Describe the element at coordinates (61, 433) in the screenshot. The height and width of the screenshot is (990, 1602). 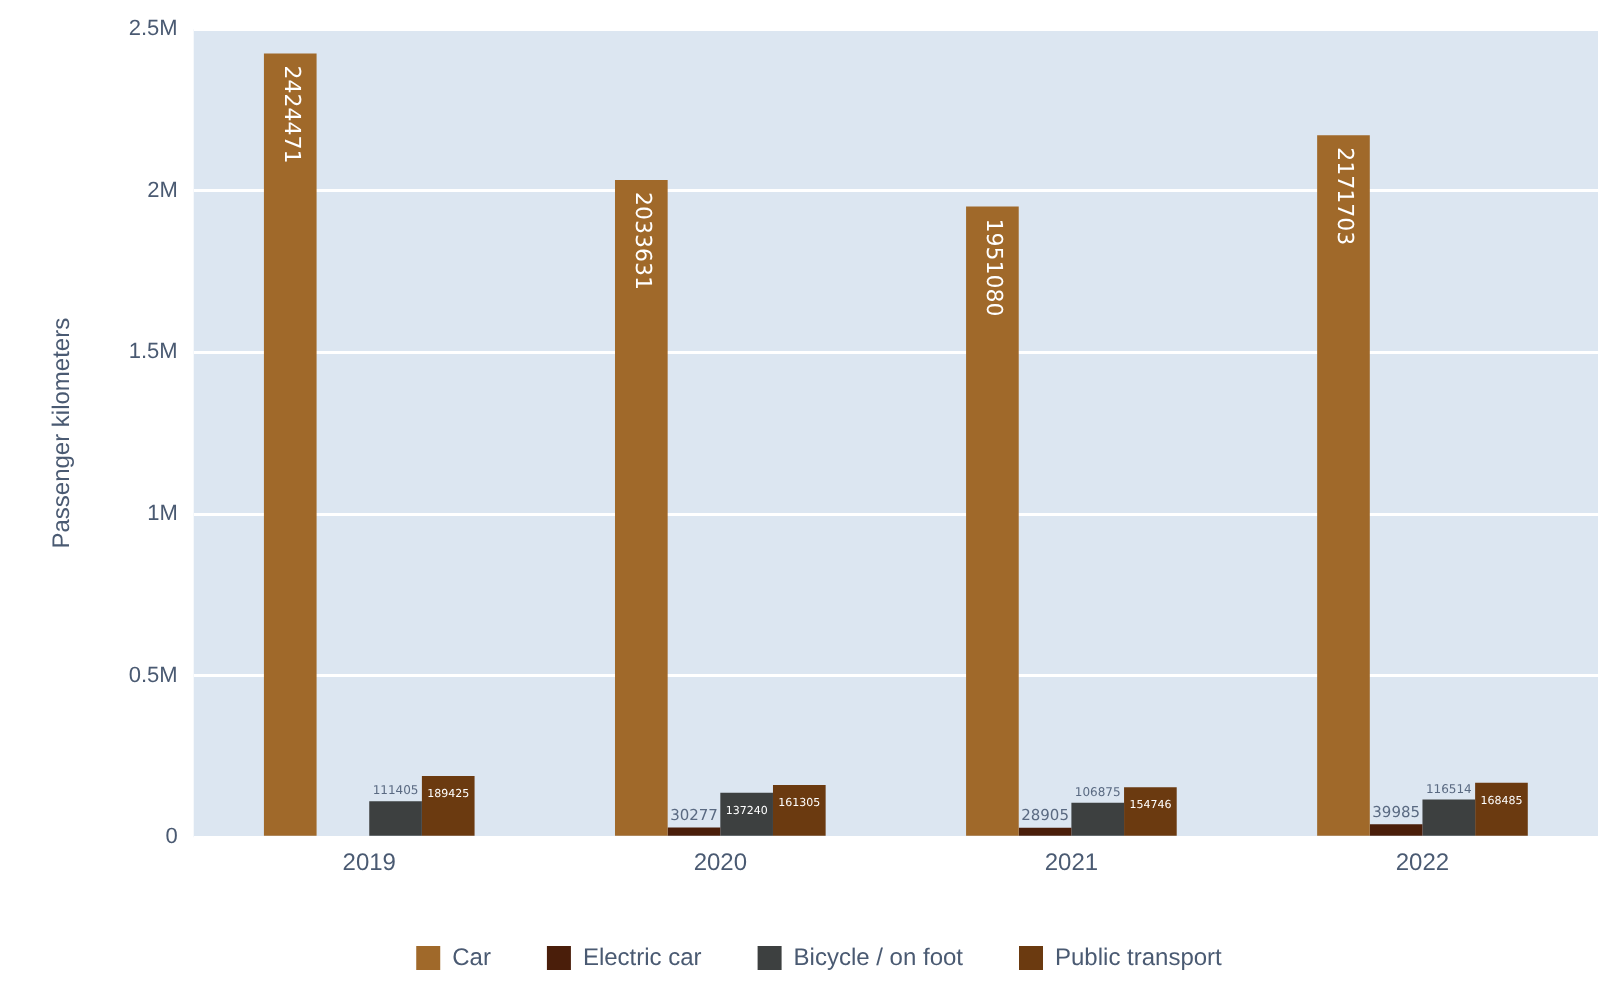
I see `y-axis-title: Passenger kilometers` at that location.